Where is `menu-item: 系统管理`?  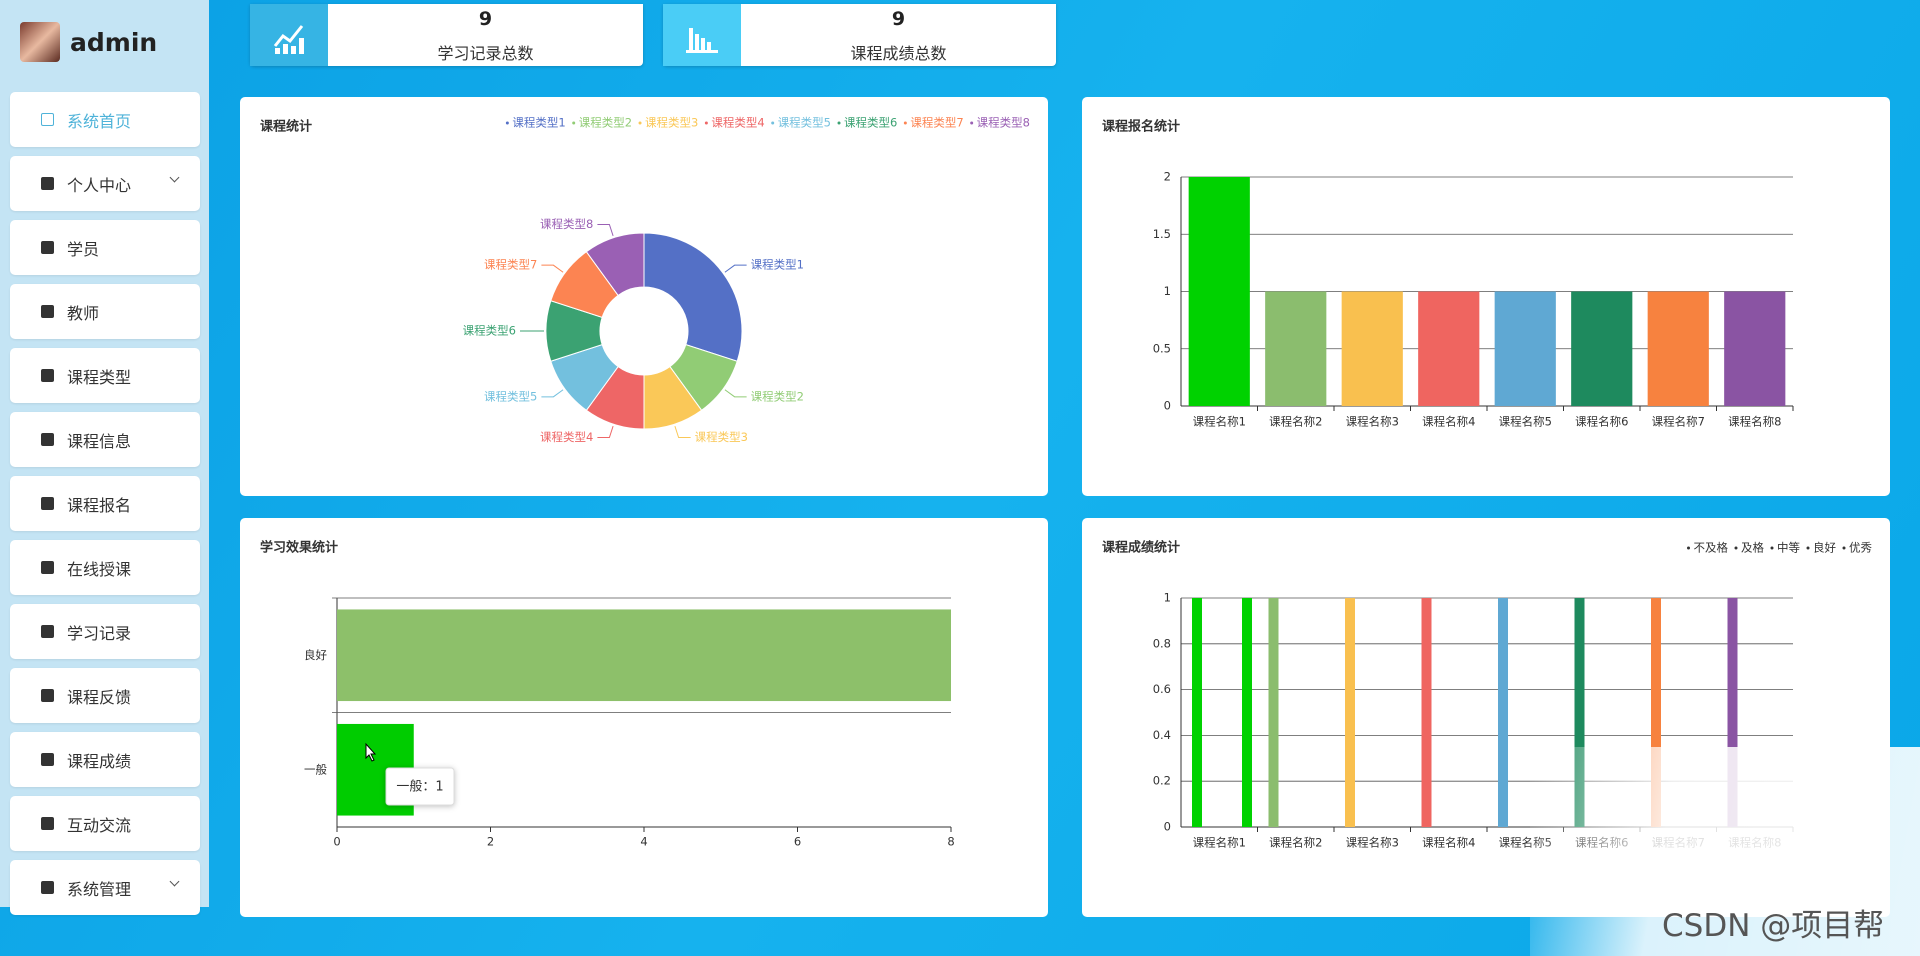 menu-item: 系统管理 is located at coordinates (105, 887).